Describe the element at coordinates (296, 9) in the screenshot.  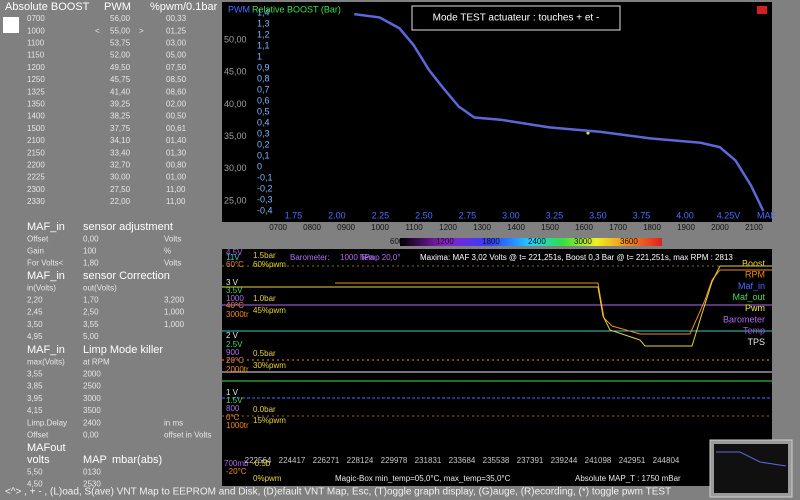
I see `y-axis-label: Relative BOOST (Bar)` at that location.